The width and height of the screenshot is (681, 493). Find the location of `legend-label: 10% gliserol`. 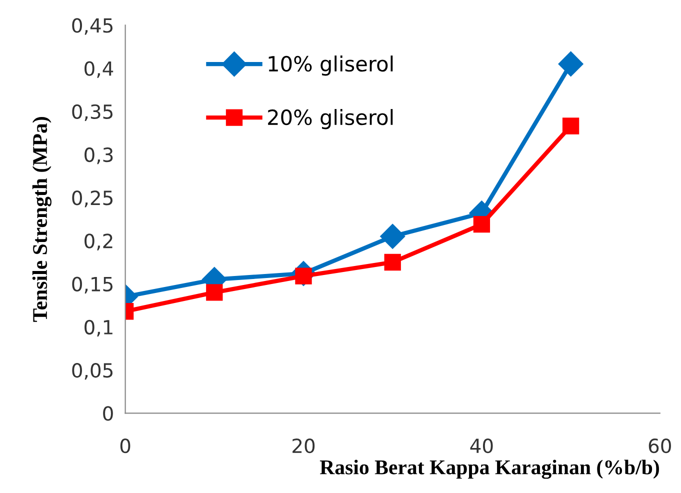

legend-label: 10% gliserol is located at coordinates (330, 66).